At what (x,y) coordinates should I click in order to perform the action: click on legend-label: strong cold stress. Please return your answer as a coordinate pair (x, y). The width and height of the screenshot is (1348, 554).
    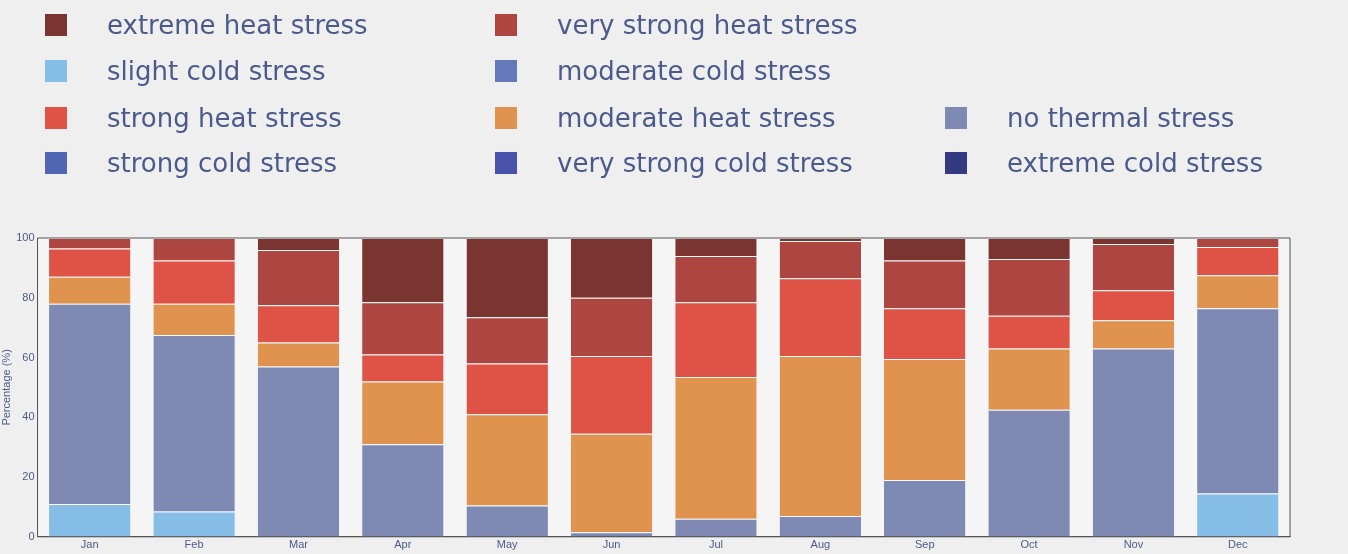
    Looking at the image, I should click on (222, 163).